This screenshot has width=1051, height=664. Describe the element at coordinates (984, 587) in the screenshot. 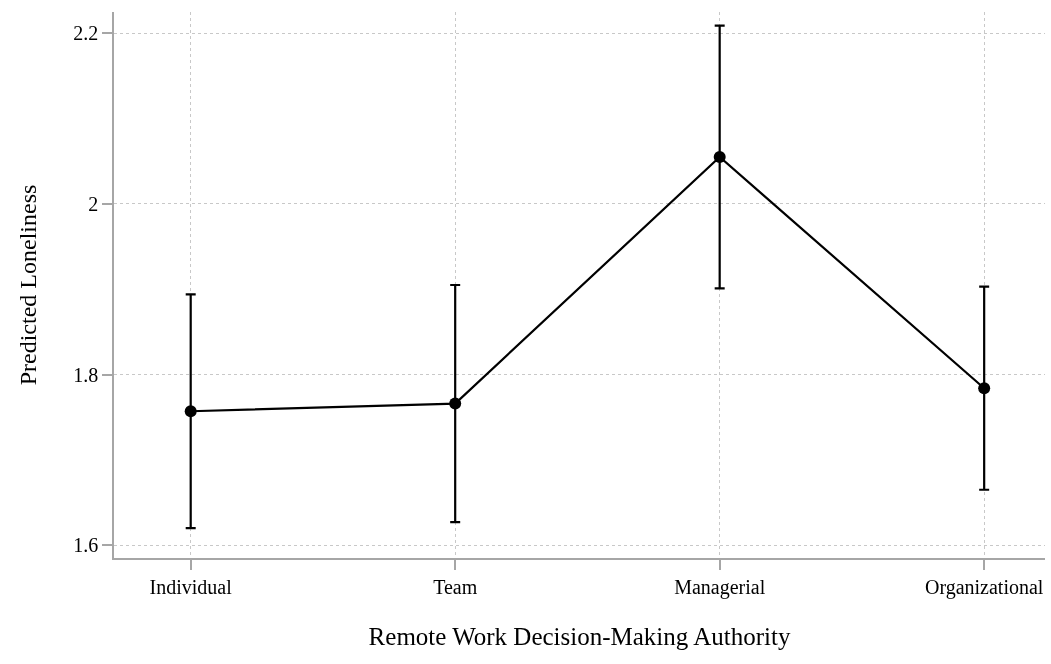

I see `x-tick-label: Organizational` at that location.